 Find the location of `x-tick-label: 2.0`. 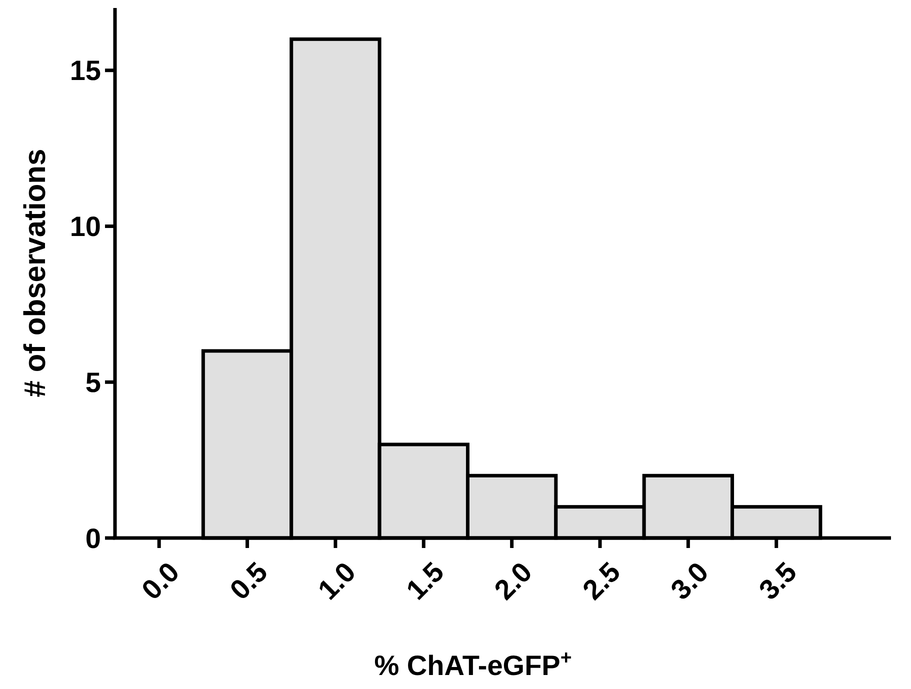

x-tick-label: 2.0 is located at coordinates (513, 581).